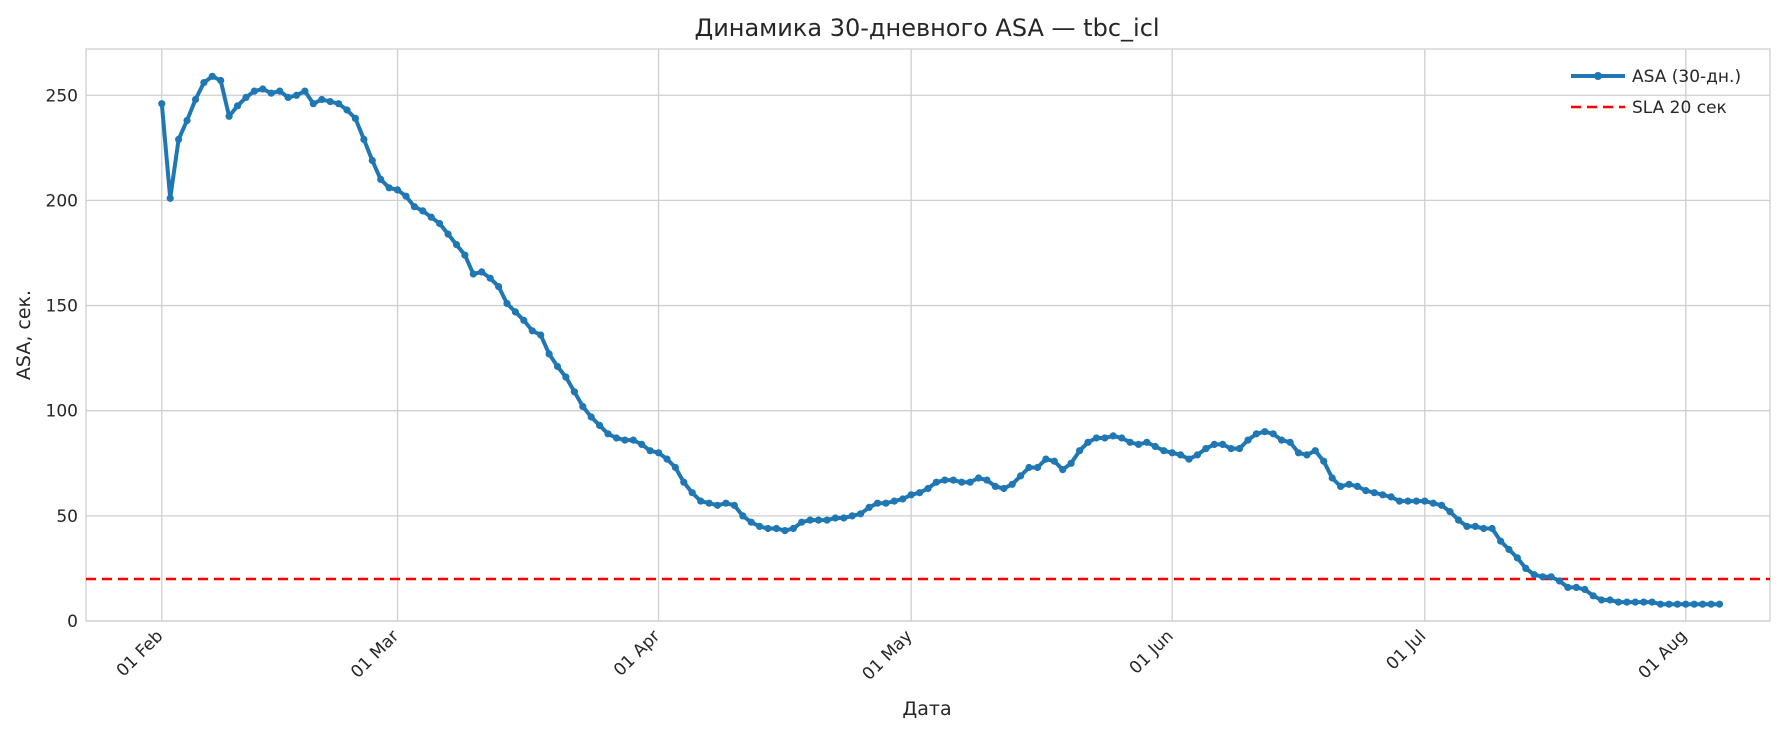 This screenshot has width=1784, height=734. Describe the element at coordinates (1686, 77) in the screenshot. I see `legend-label-asa: ASA (30-дн.)` at that location.